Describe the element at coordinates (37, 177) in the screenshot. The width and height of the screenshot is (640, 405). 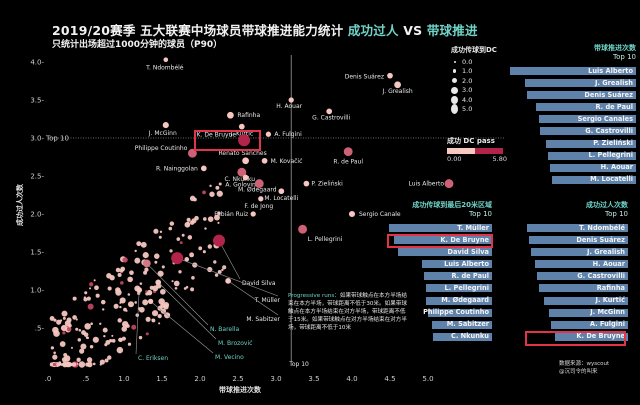
I see `y-tick: 2.5-` at that location.